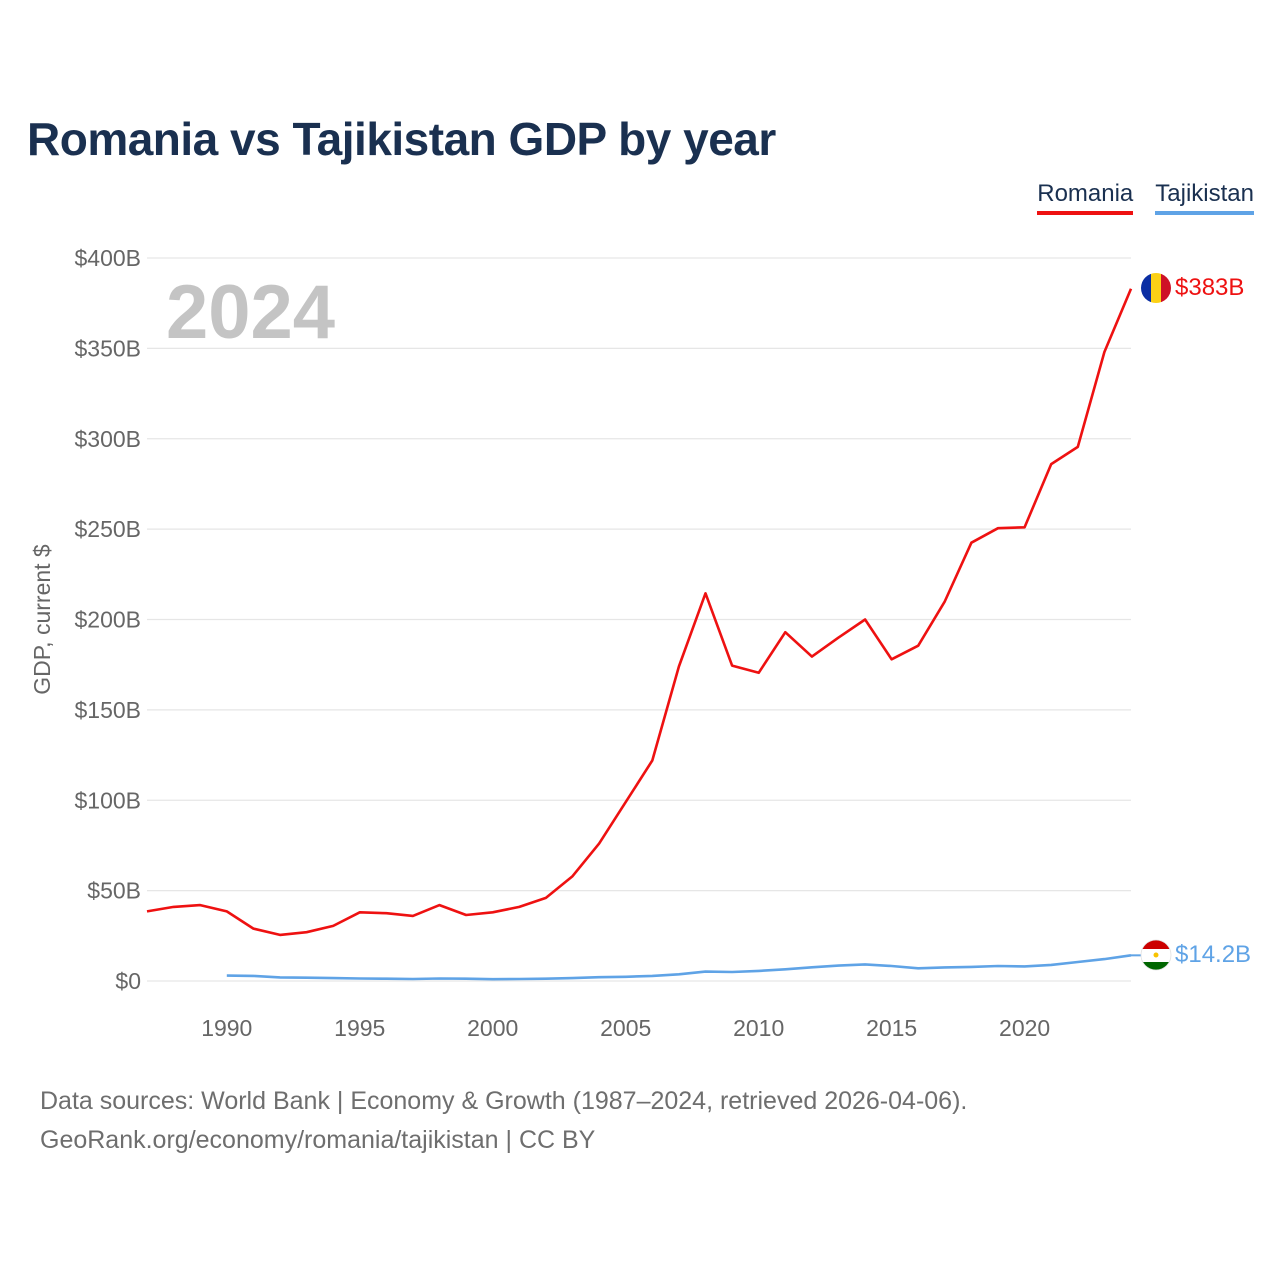 This screenshot has height=1280, width=1280. I want to click on x-tick-label: 1995, so click(359, 1028).